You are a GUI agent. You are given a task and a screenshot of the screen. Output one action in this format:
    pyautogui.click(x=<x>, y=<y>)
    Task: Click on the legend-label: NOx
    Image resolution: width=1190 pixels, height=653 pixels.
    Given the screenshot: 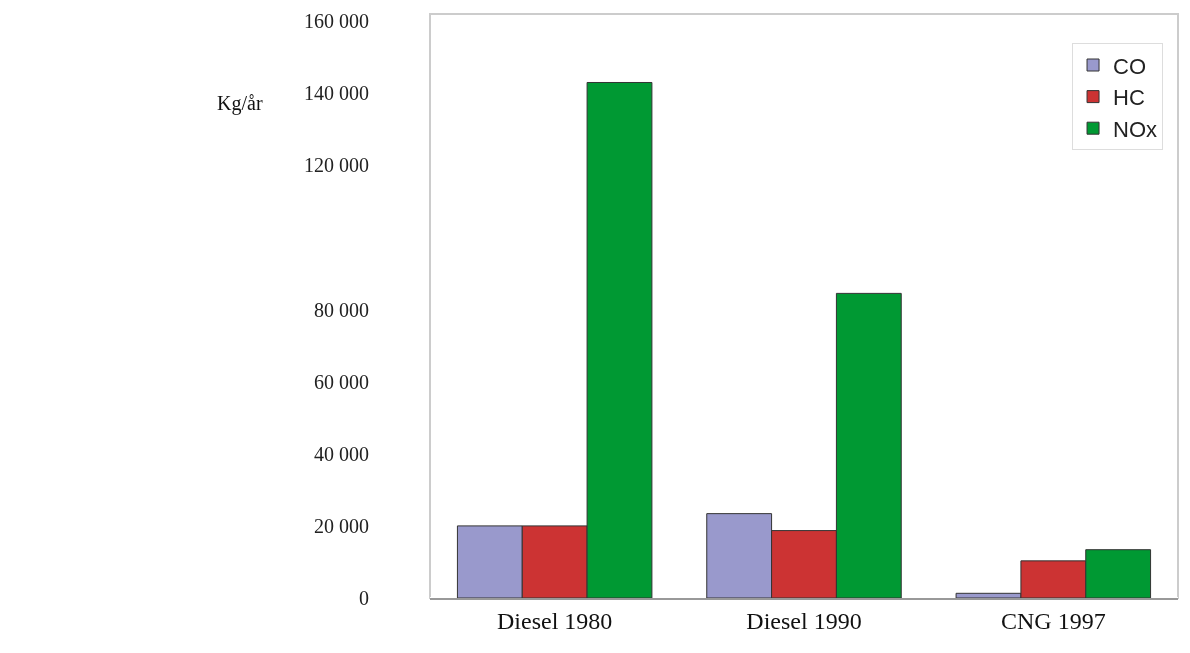 What is the action you would take?
    pyautogui.click(x=1135, y=129)
    